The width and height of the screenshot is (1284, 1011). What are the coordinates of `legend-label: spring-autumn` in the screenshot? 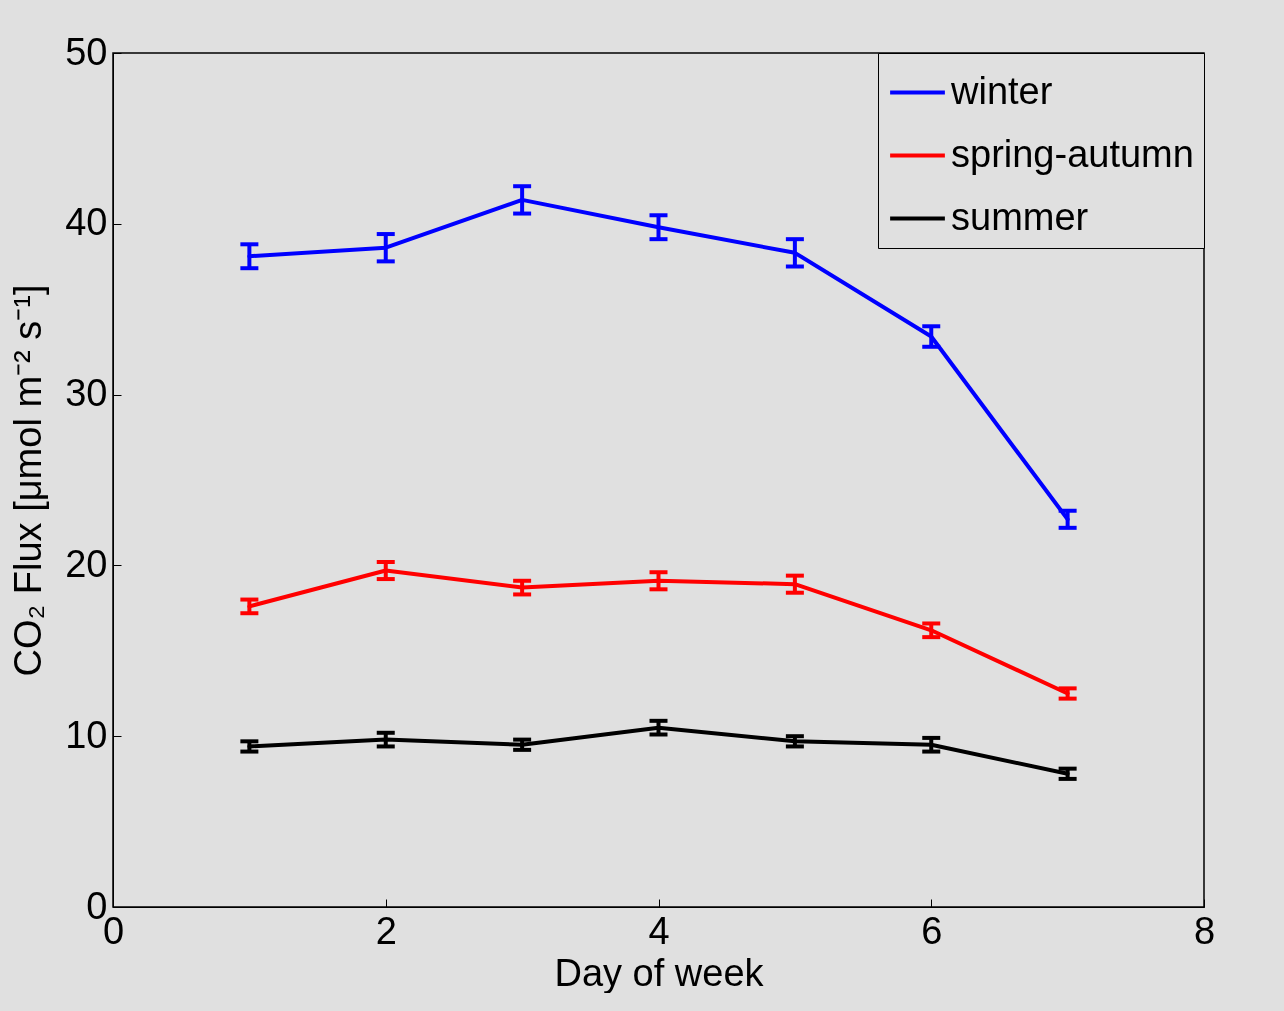 It's located at (1072, 153).